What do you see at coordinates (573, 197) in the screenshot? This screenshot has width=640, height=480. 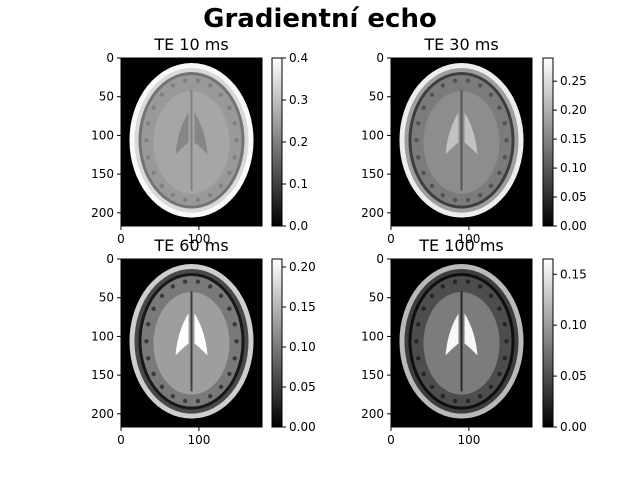 I see `colorbar-tick-label: 0.05` at bounding box center [573, 197].